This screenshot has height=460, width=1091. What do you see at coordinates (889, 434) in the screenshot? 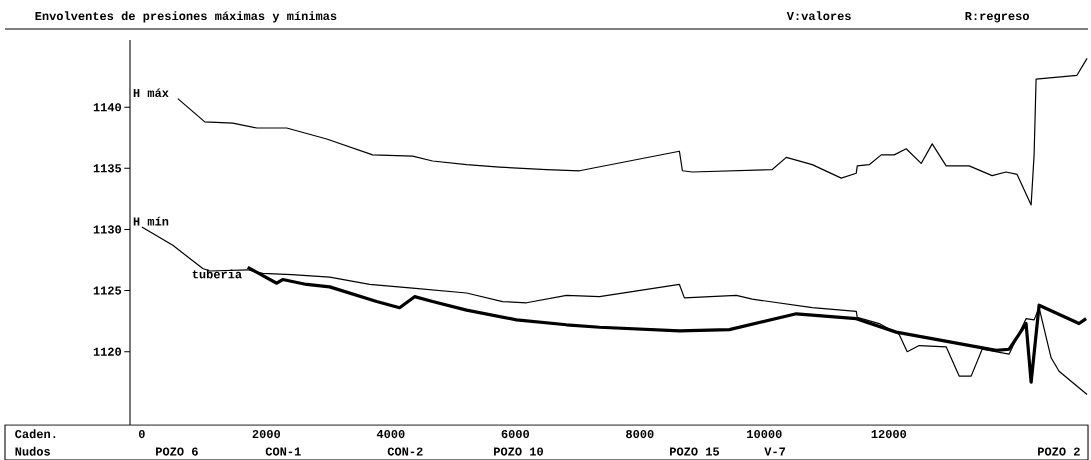
I see `x-tick-label: 12000` at bounding box center [889, 434].